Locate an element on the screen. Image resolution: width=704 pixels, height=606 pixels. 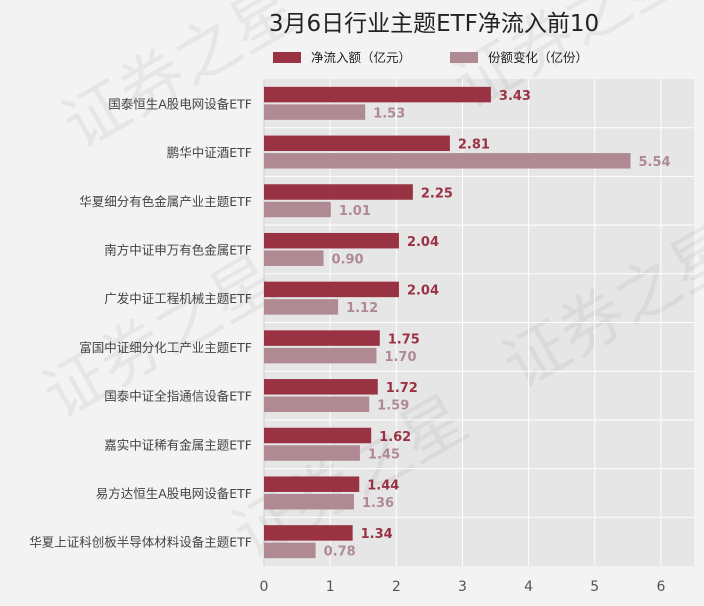
data-label: 1.62 is located at coordinates (395, 437).